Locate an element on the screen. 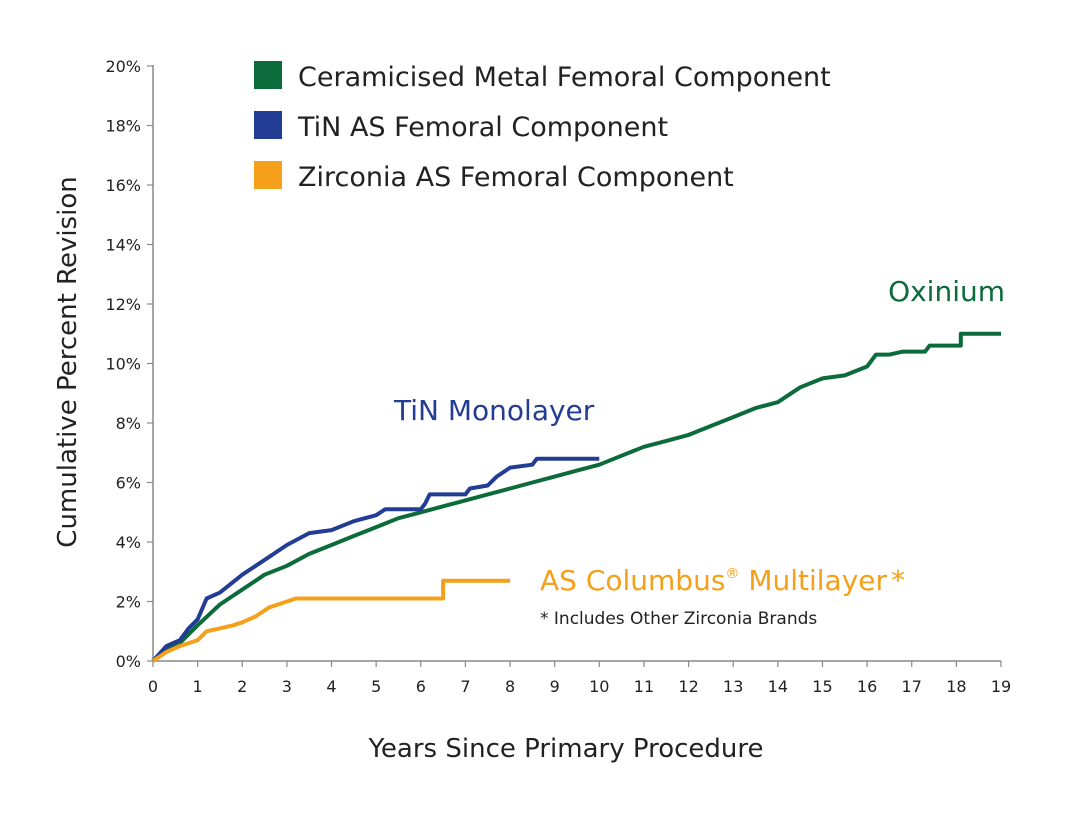  y-tick-label: 10% is located at coordinates (123, 364).